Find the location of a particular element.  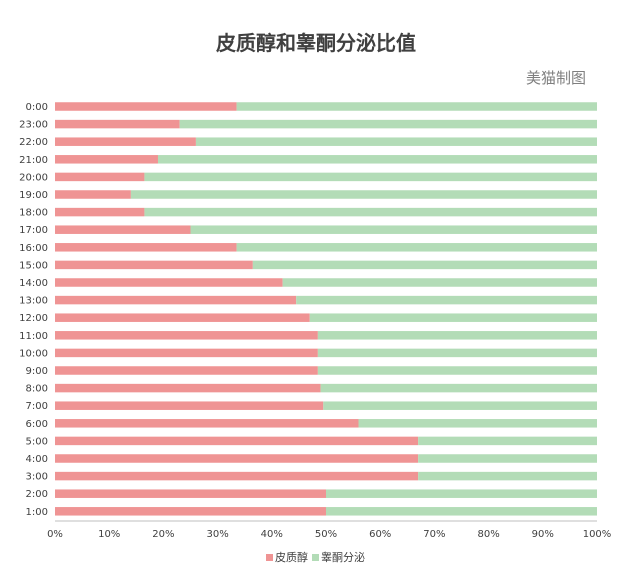

category-label-5: 19:00 is located at coordinates (33, 195).